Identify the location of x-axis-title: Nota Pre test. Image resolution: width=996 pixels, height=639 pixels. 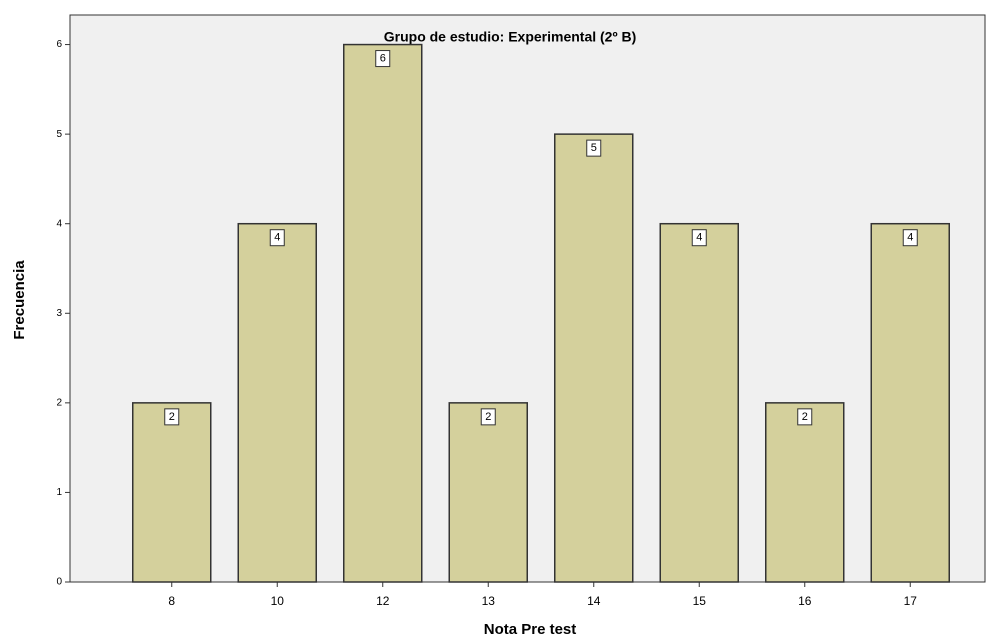
(530, 629).